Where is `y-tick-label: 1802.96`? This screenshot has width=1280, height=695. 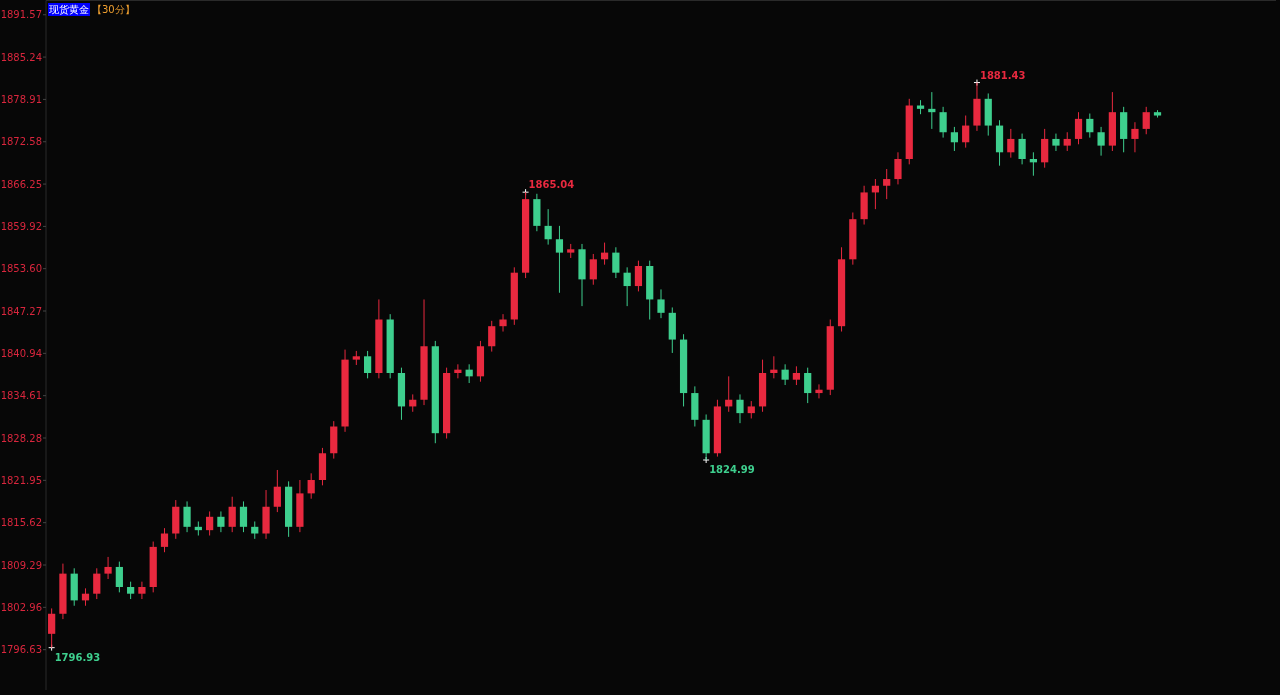
y-tick-label: 1802.96 is located at coordinates (21, 607).